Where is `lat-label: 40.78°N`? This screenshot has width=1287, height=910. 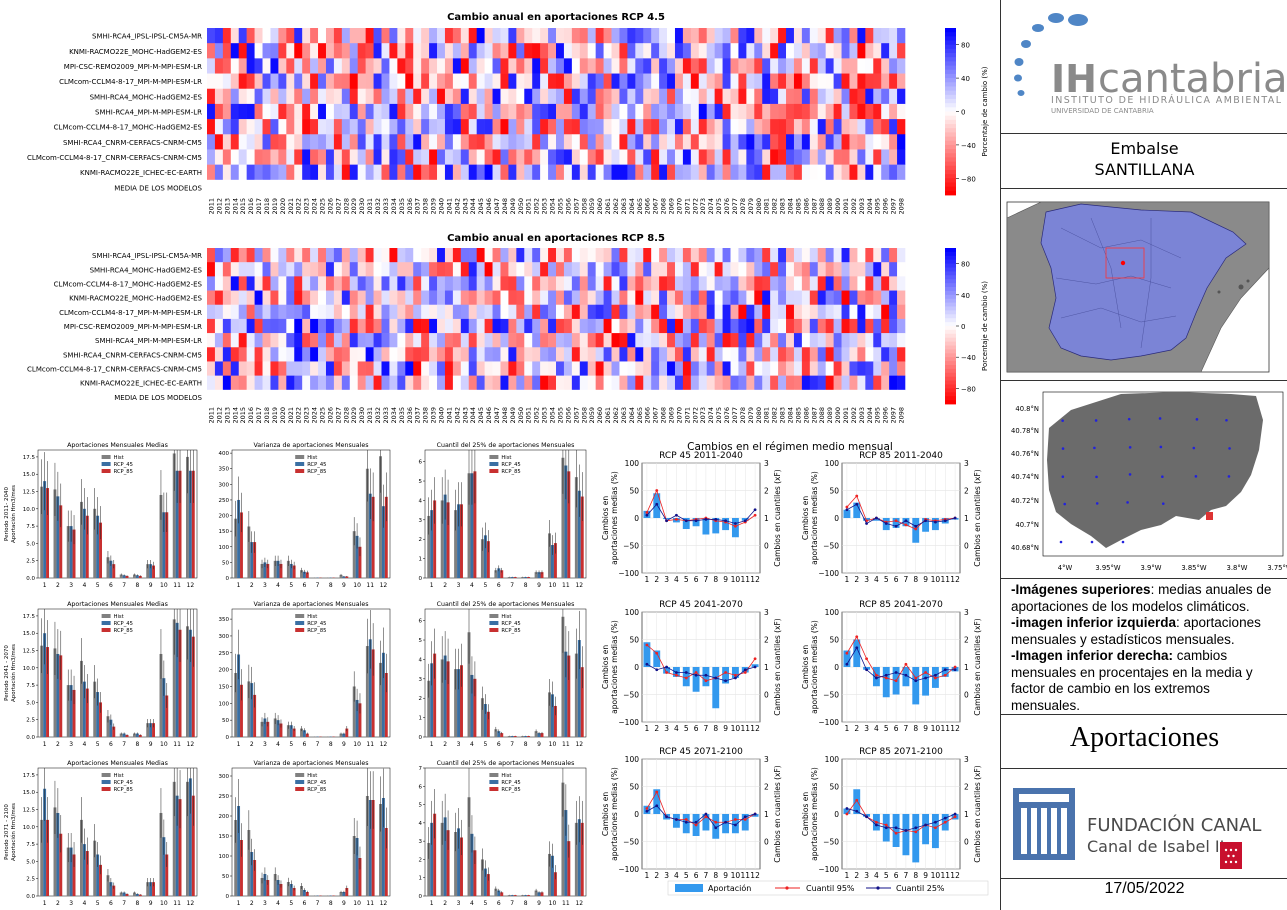 lat-label: 40.78°N is located at coordinates (1025, 431).